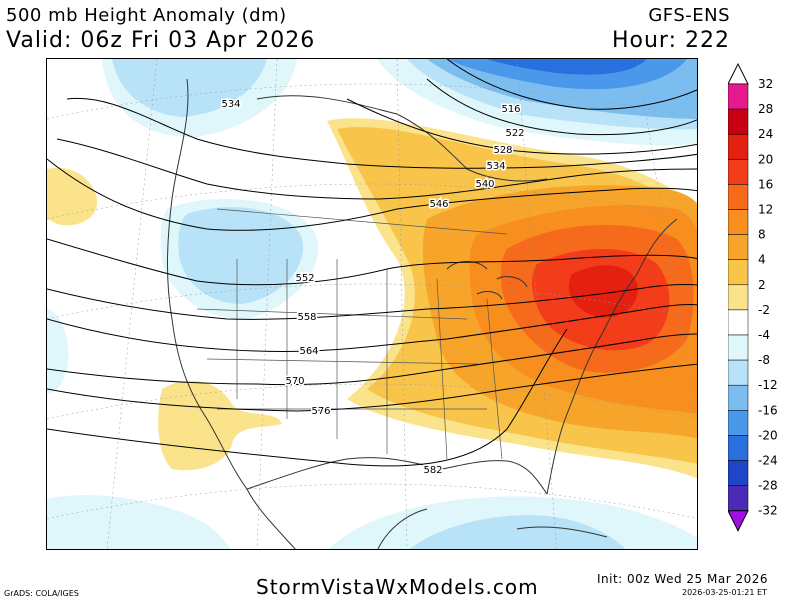 The image size is (800, 600). I want to click on contour-label: 540, so click(484, 184).